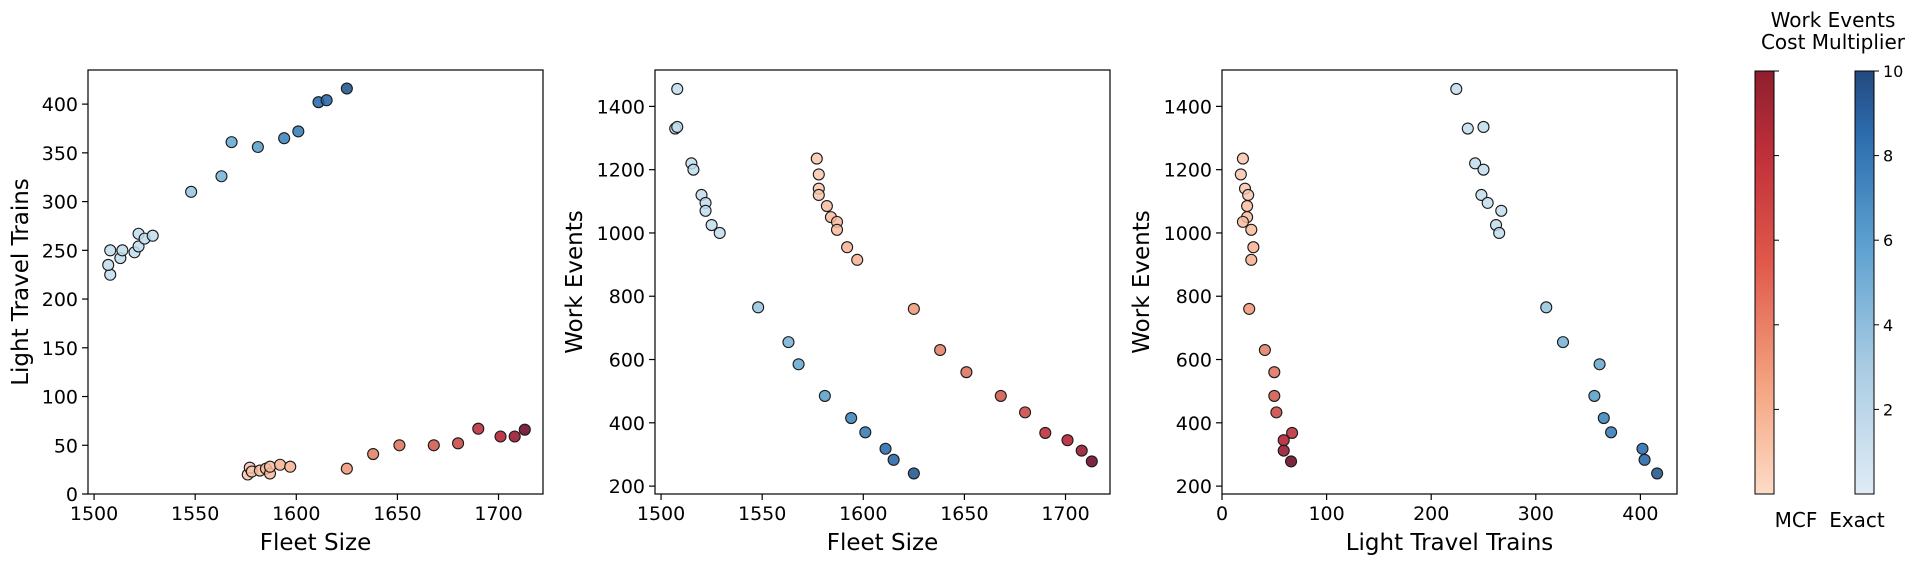 The height and width of the screenshot is (563, 1915). What do you see at coordinates (1776, 240) in the screenshot?
I see `colorbar-mcf-ticks` at bounding box center [1776, 240].